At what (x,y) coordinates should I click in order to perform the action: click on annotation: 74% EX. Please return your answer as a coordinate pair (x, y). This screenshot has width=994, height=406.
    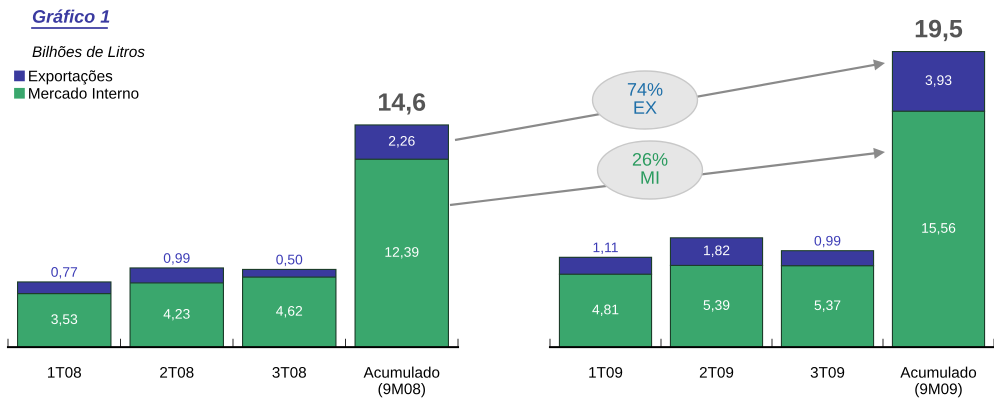
    Looking at the image, I should click on (645, 98).